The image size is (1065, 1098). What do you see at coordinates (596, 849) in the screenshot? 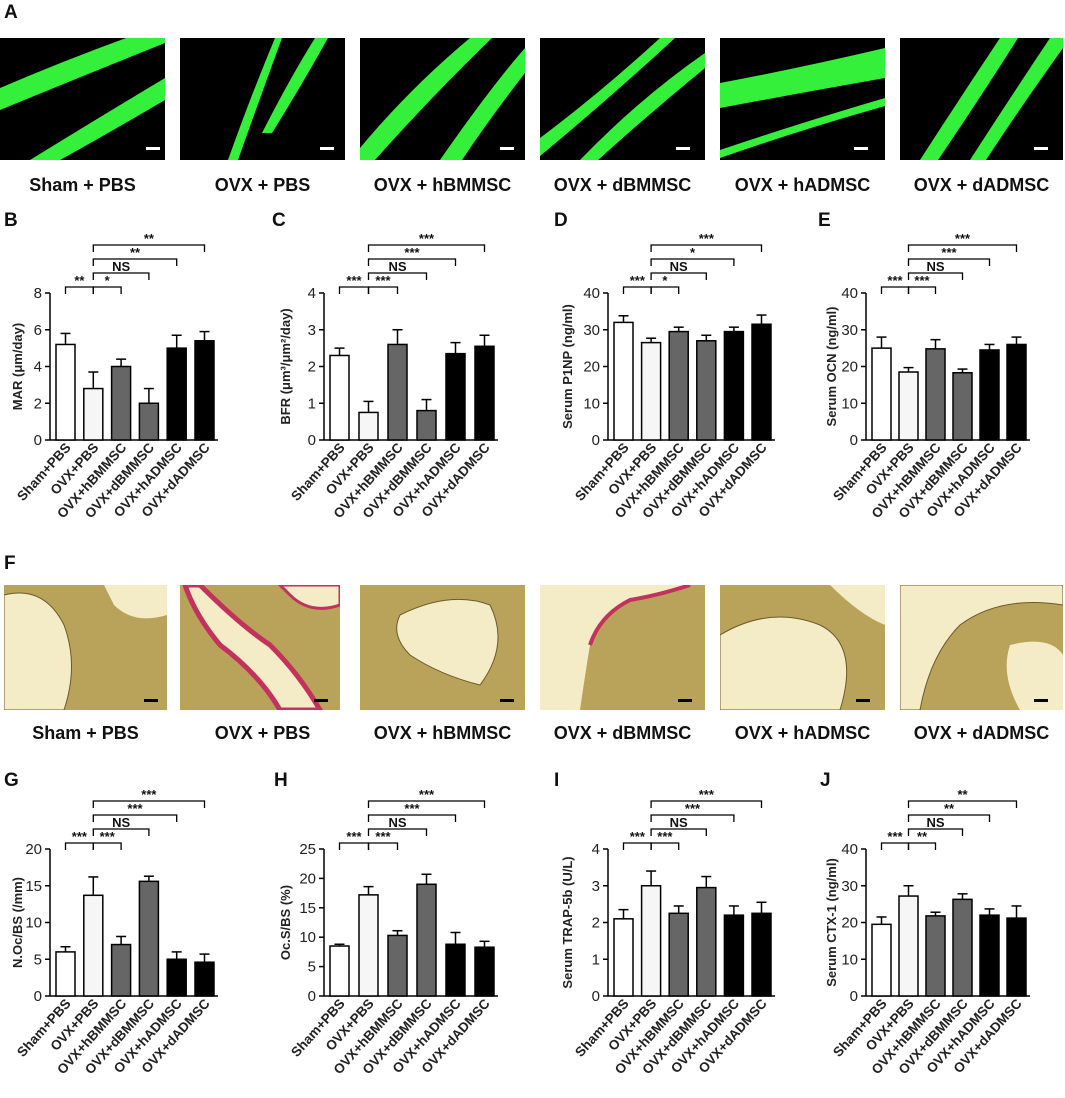
I see `y-tick-label: 4` at bounding box center [596, 849].